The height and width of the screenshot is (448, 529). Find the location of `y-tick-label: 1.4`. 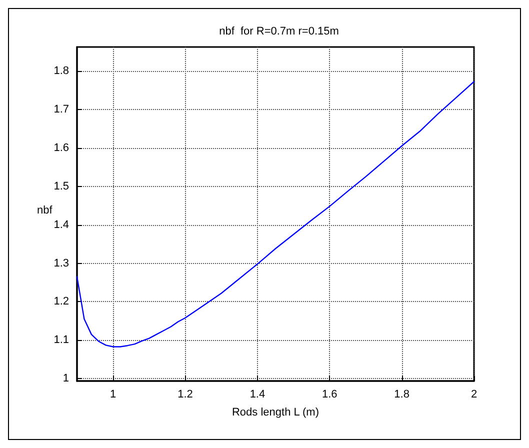

y-tick-label: 1.4 is located at coordinates (61, 224).